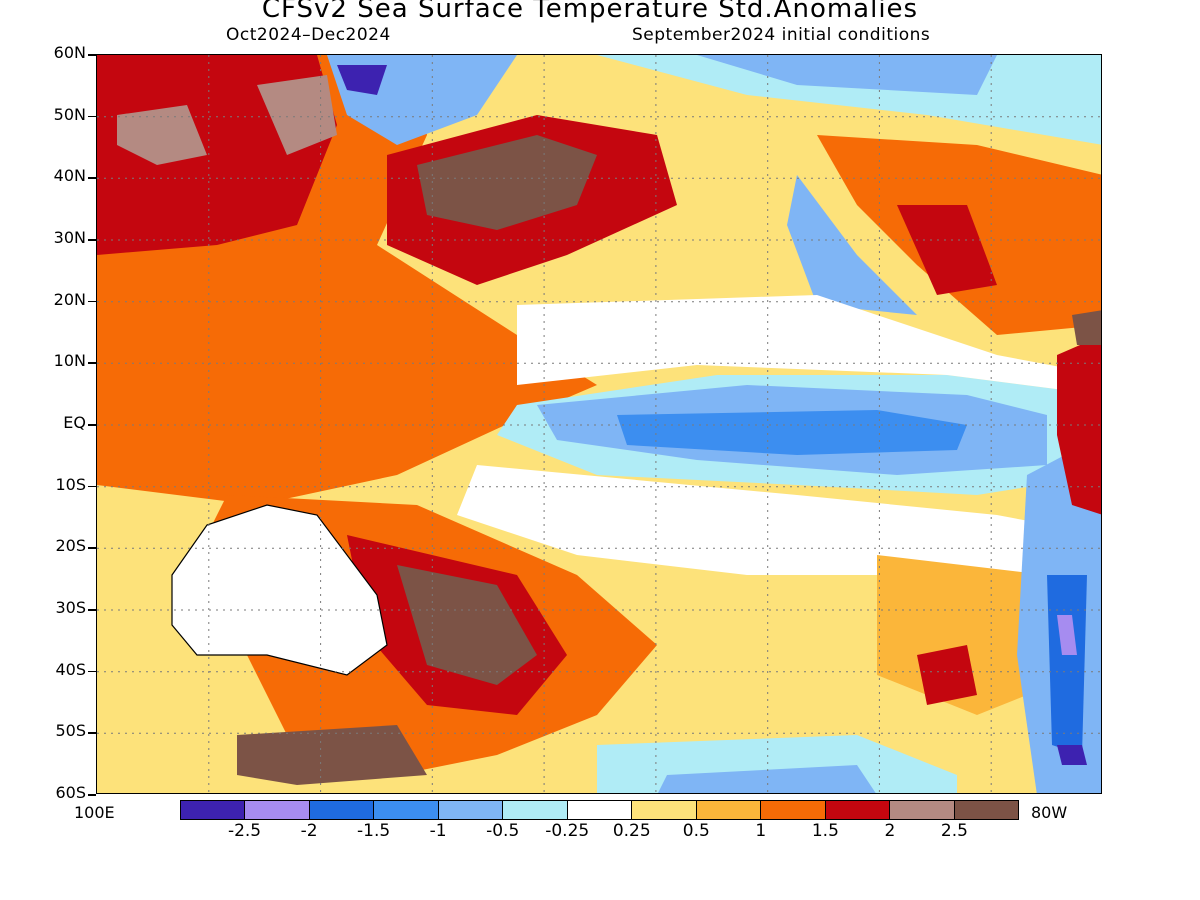  What do you see at coordinates (809, 345) in the screenshot?
I see `neutral-band-north` at bounding box center [809, 345].